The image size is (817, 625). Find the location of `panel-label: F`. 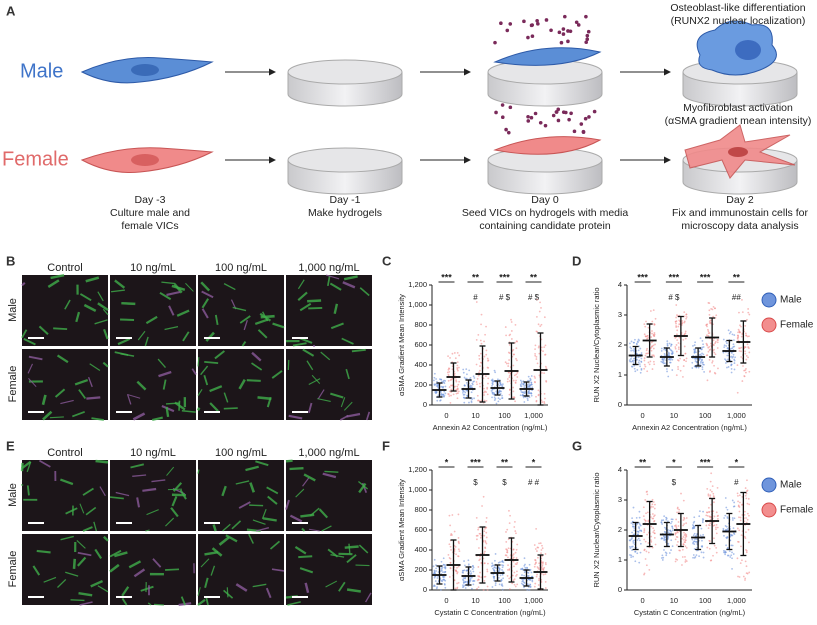

panel-label: F is located at coordinates (386, 445).